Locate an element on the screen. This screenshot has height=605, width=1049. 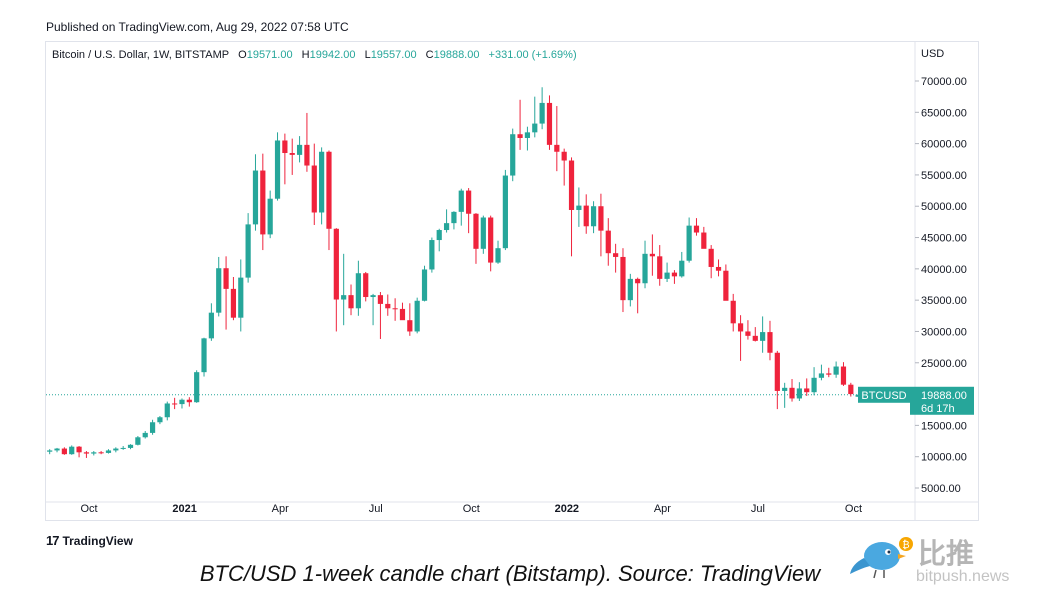
price-tick-label: 35000.00 is located at coordinates (944, 301).